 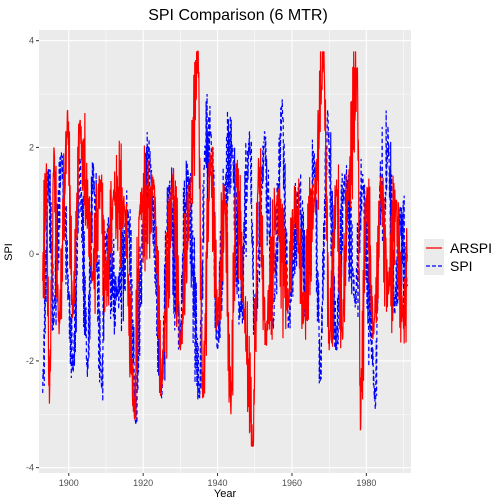 I want to click on x-tick-label: 1940, so click(x=218, y=483).